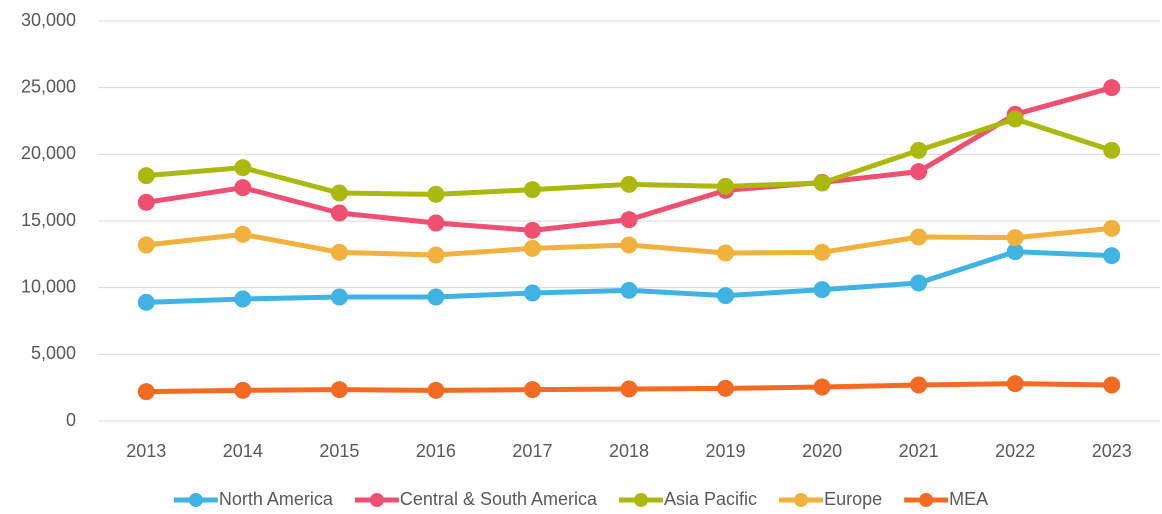  I want to click on y-tick-label: 30,000, so click(48, 20).